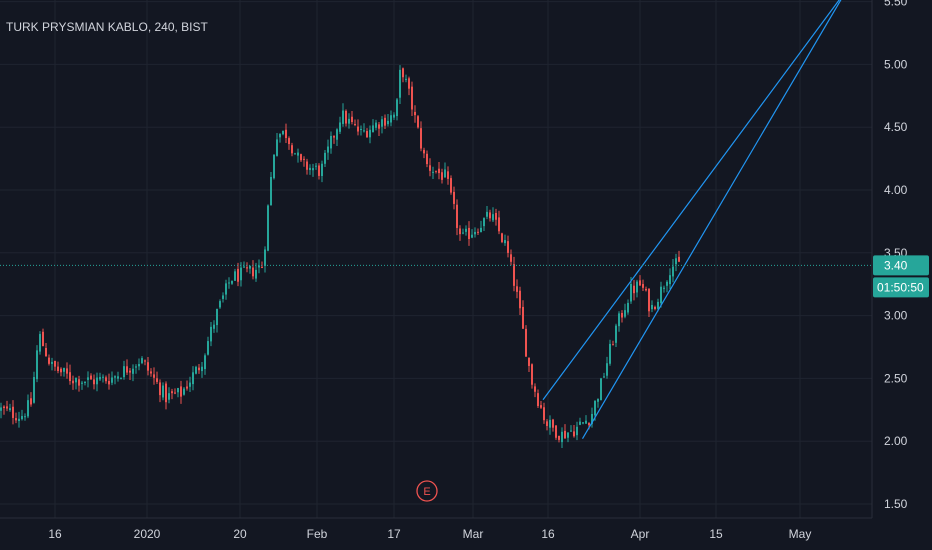  What do you see at coordinates (429, 534) in the screenshot?
I see `x-axis: 16 2020 20 Feb 17 Mar 16 Apr 15 May` at bounding box center [429, 534].